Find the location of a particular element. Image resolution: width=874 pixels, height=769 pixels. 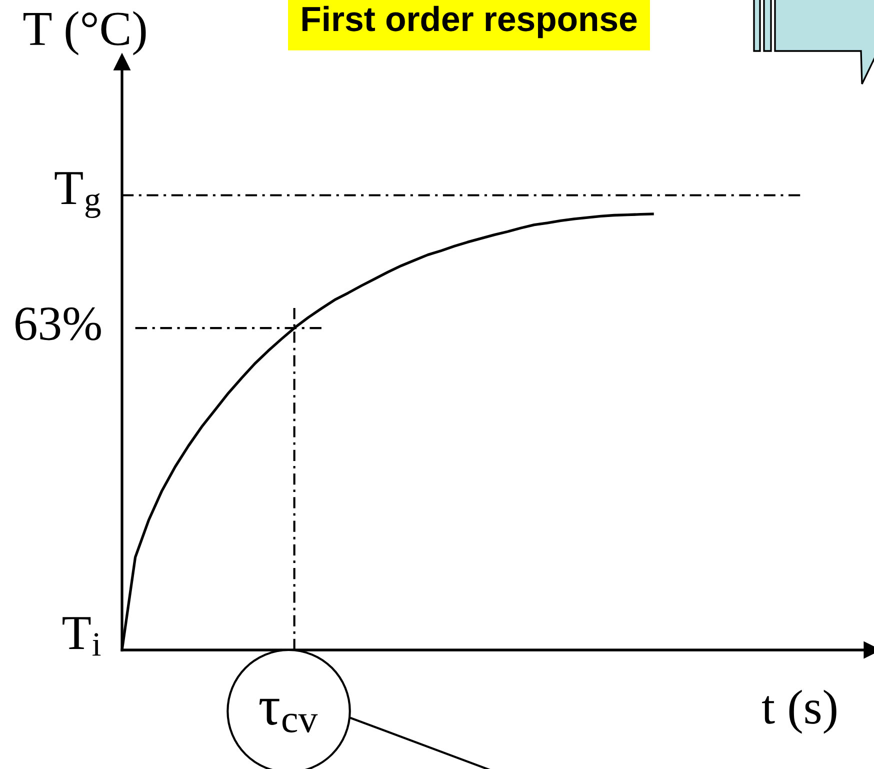

text: T$_{i}$ is located at coordinates (81, 636).